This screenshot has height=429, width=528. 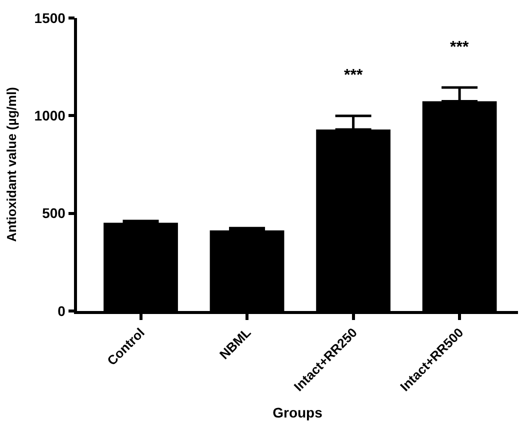 I want to click on y-tick-label: 1500, so click(x=50, y=18).